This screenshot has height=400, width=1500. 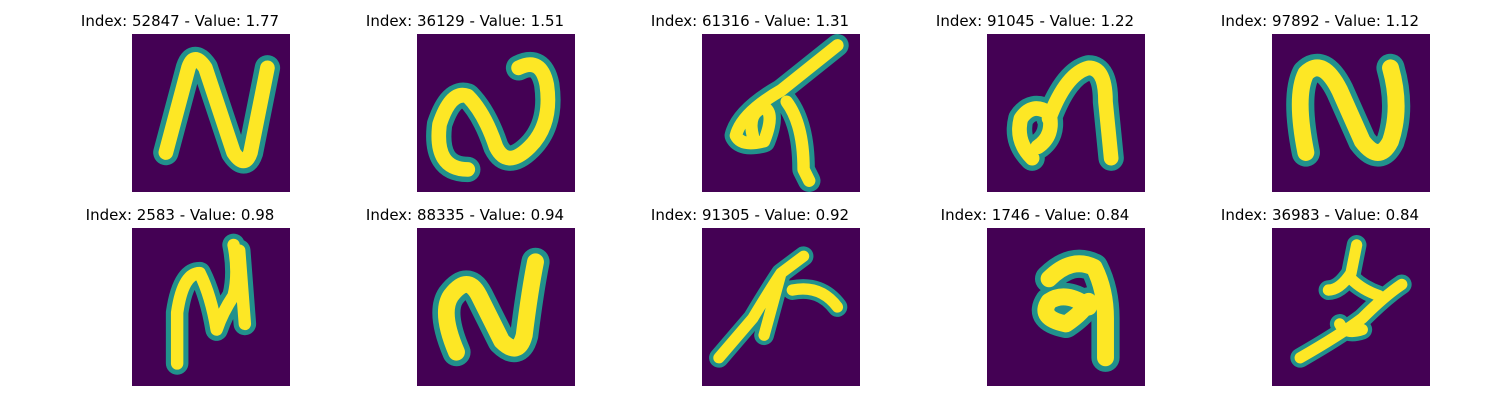 I want to click on panel-3: Index: 61316 - Value: 1.31, so click(x=750, y=96).